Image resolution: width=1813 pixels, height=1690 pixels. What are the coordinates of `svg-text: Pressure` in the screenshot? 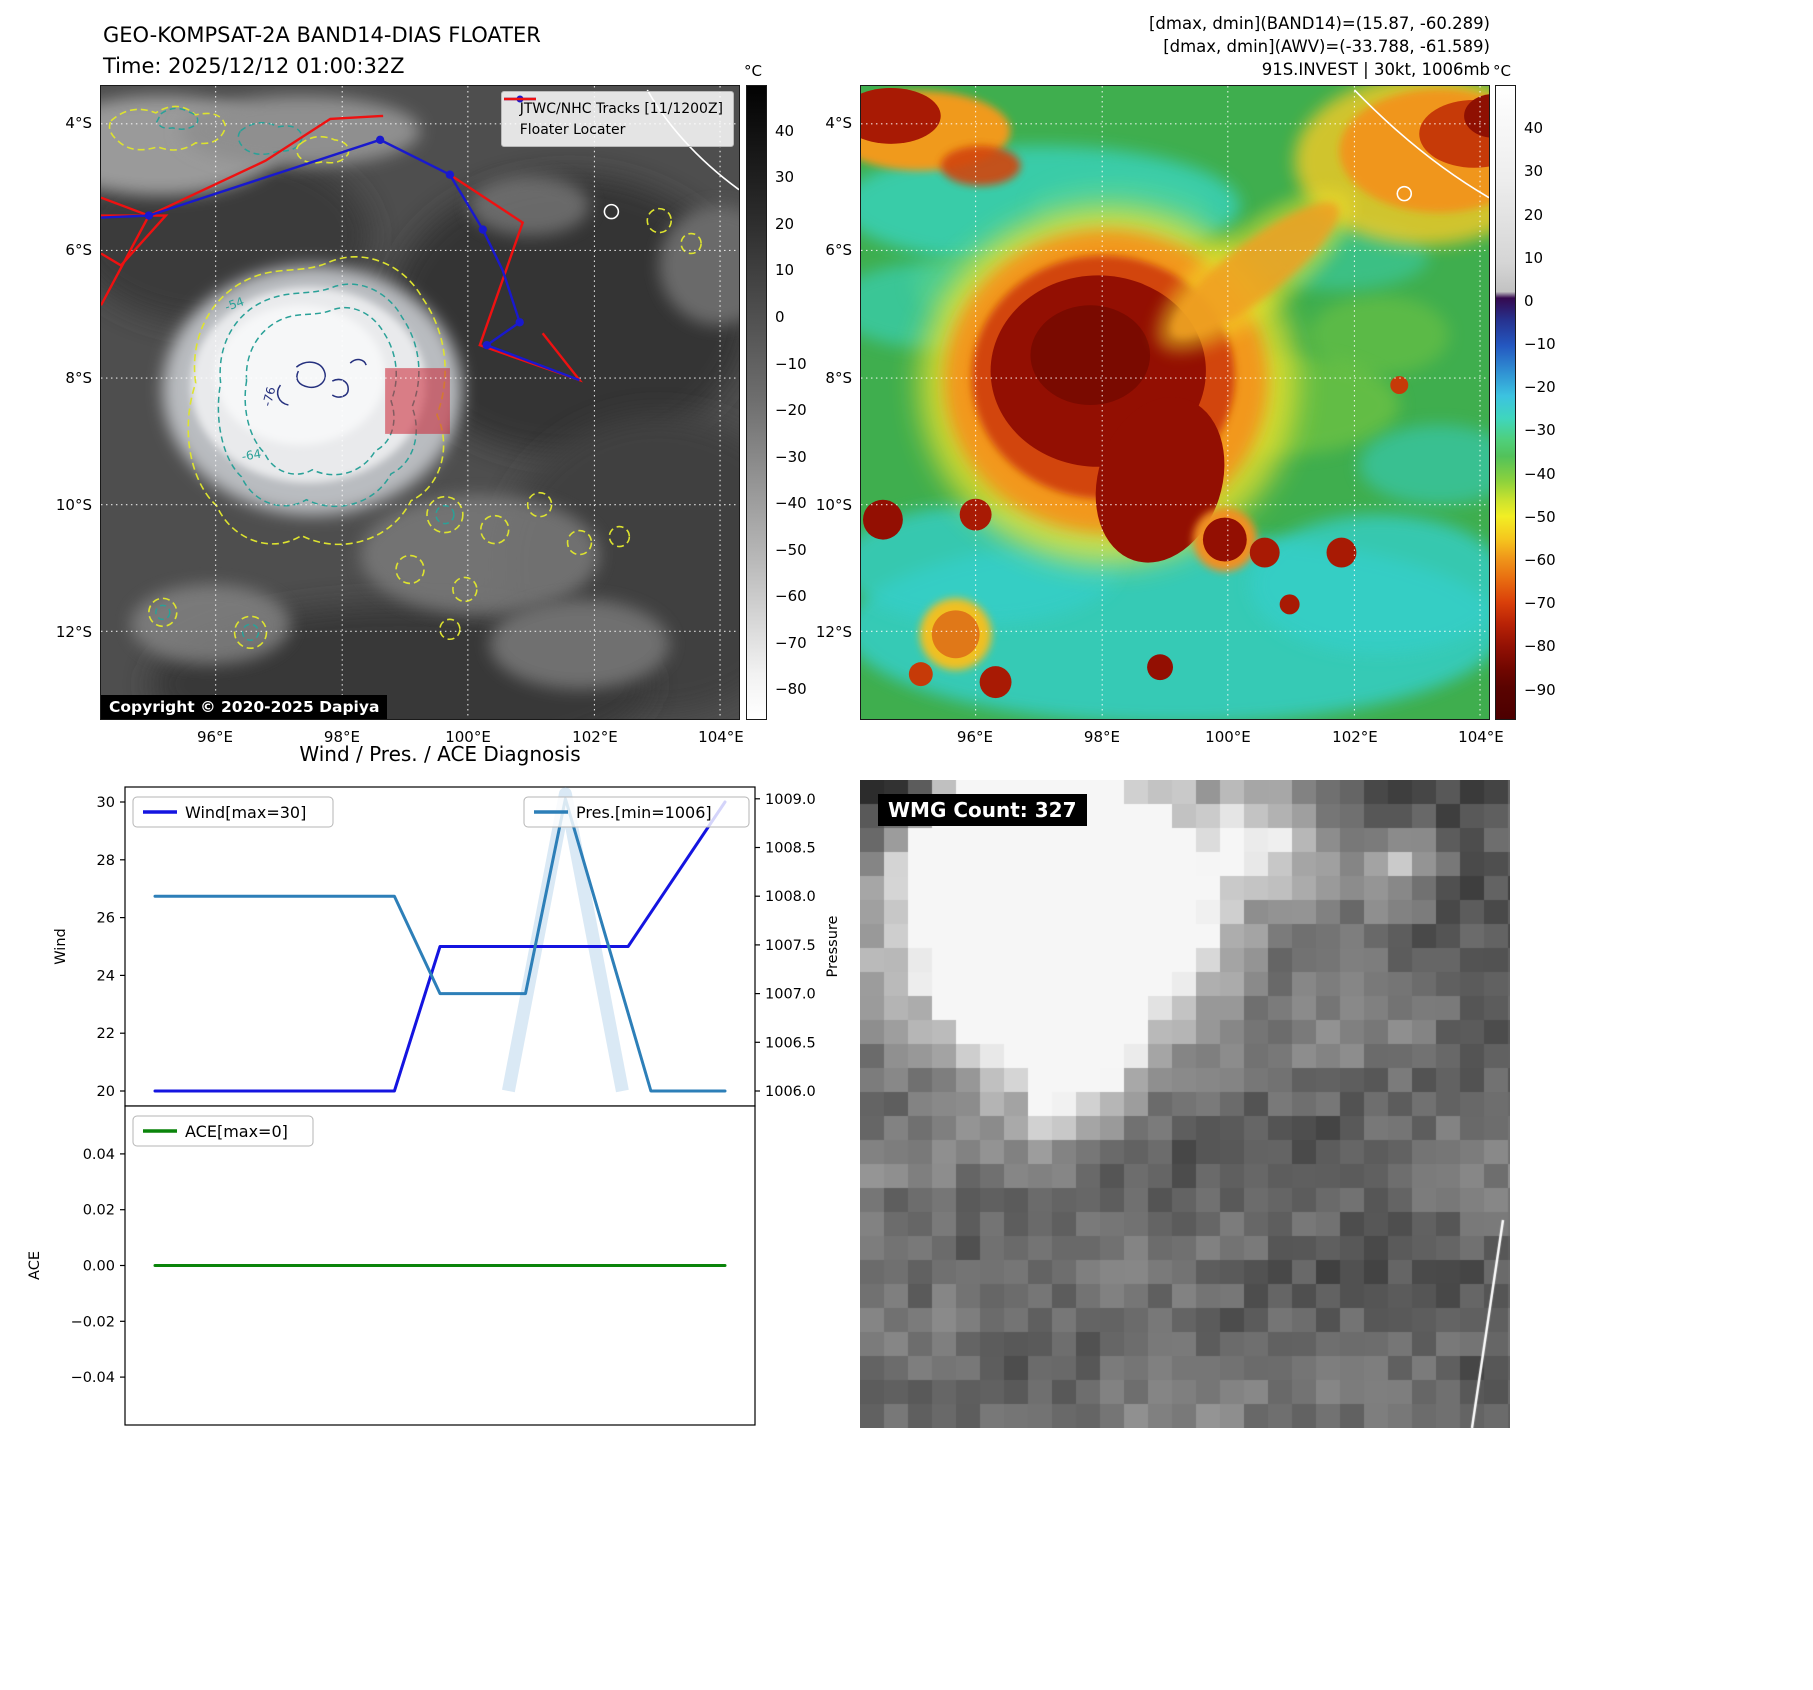 It's located at (833, 946).